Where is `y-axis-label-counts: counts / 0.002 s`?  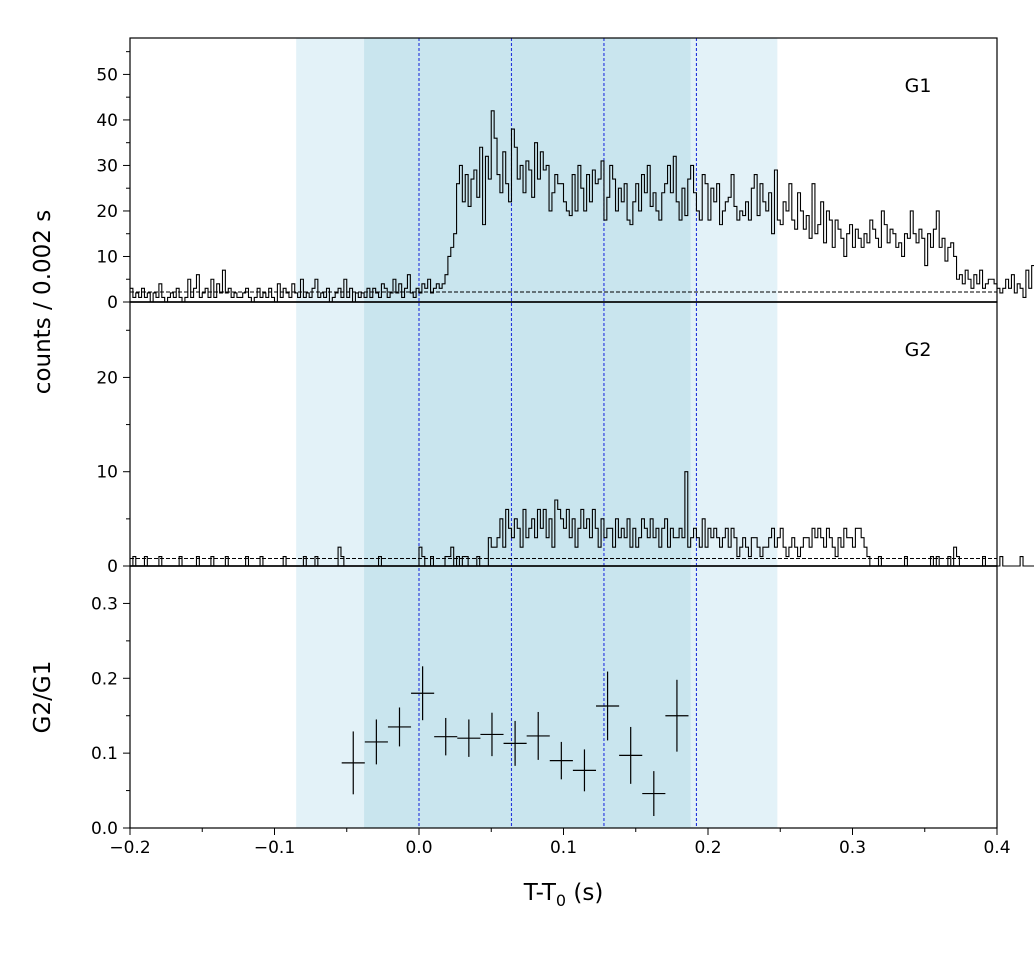
y-axis-label-counts: counts / 0.002 s is located at coordinates (43, 302).